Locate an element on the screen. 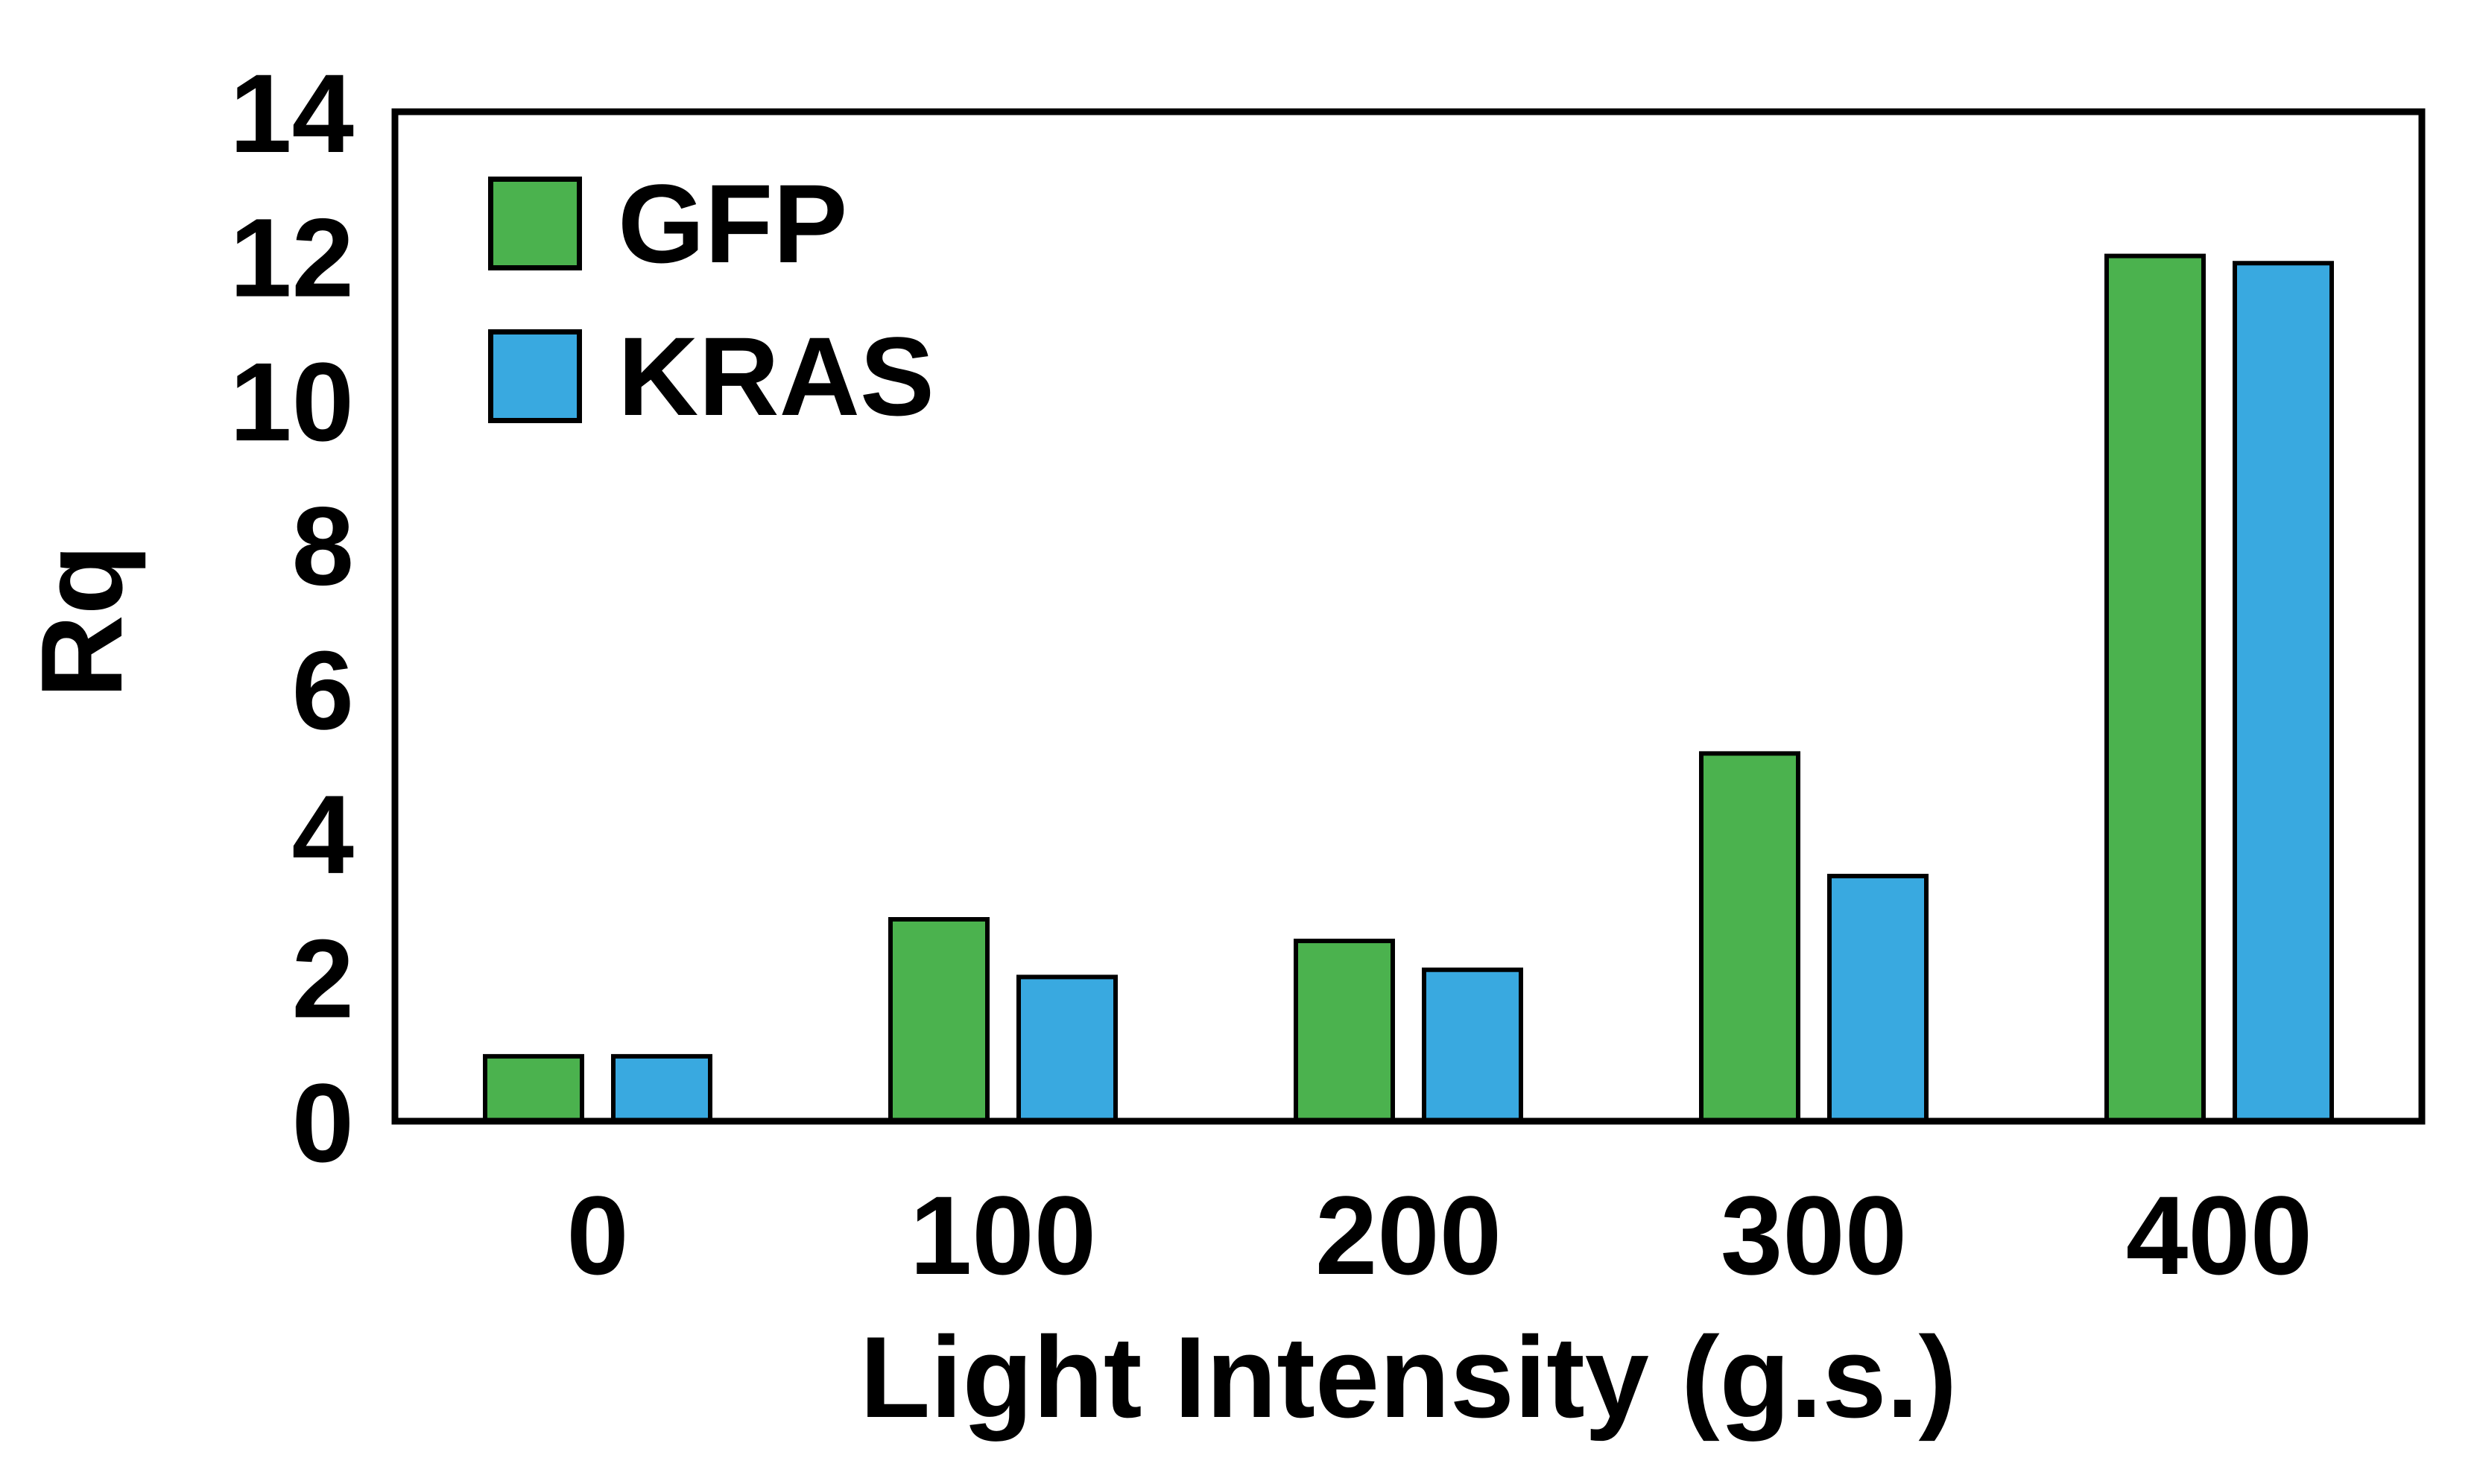  legend-entry-gfp: GFP is located at coordinates (711, 224).